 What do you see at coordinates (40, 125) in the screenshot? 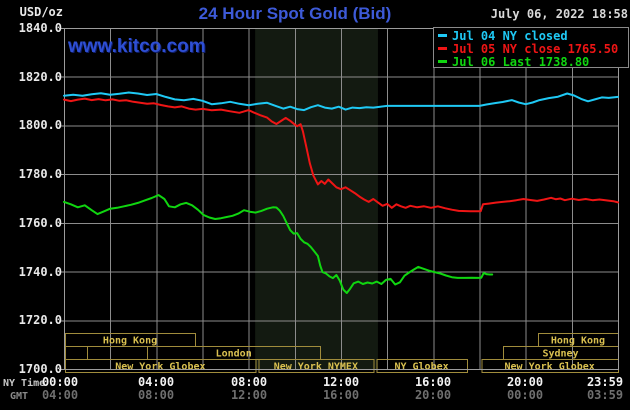
I see `y-axis-label: 1800.0` at bounding box center [40, 125].